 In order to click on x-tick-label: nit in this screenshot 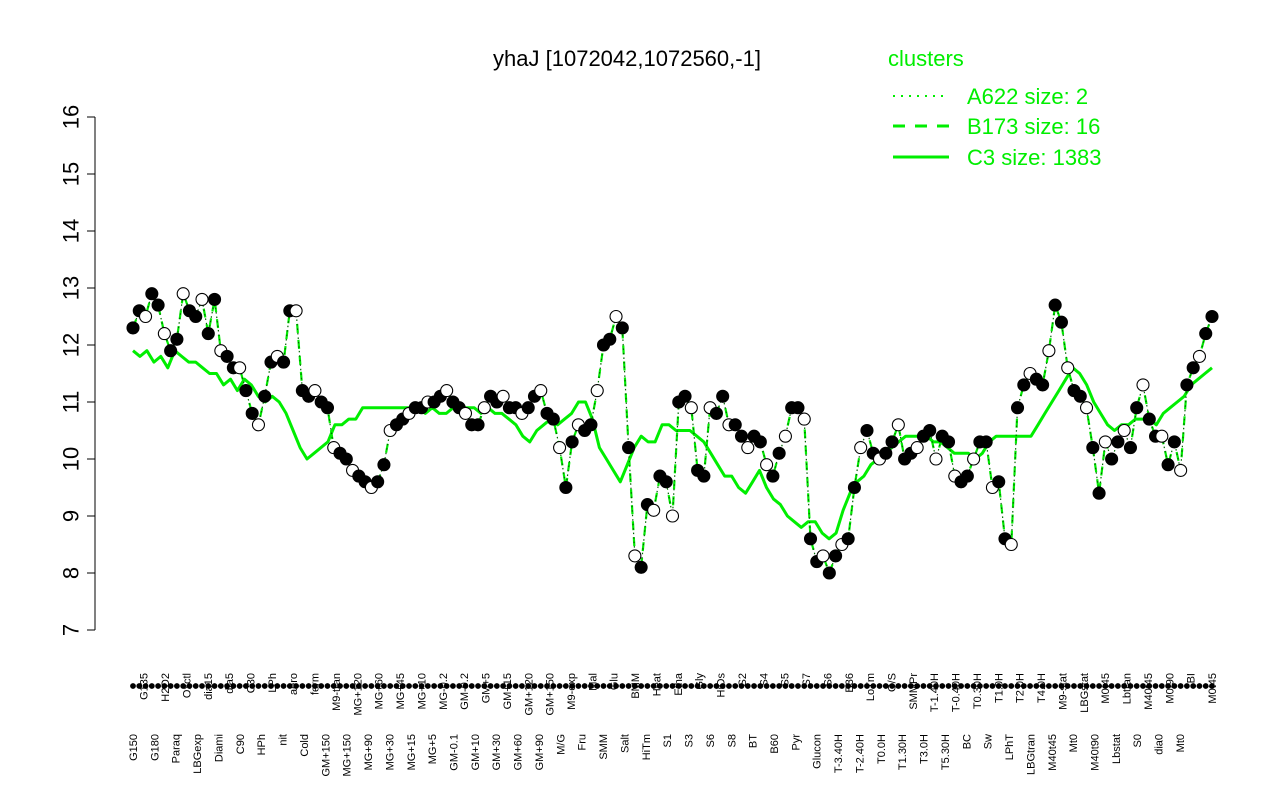, I will do `click(284, 740)`.